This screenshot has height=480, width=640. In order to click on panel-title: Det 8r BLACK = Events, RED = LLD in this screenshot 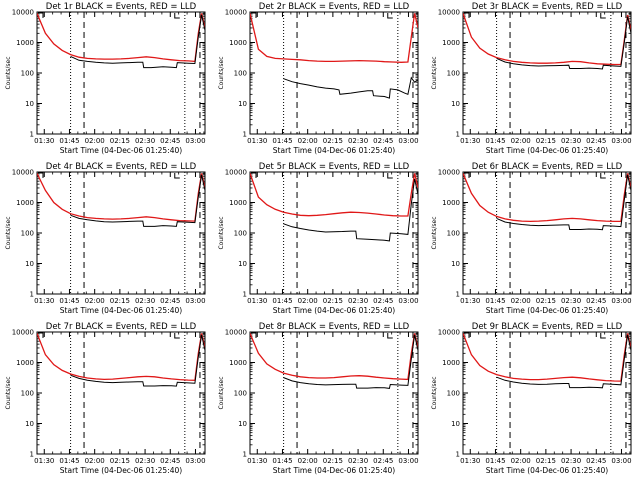, I will do `click(334, 327)`.